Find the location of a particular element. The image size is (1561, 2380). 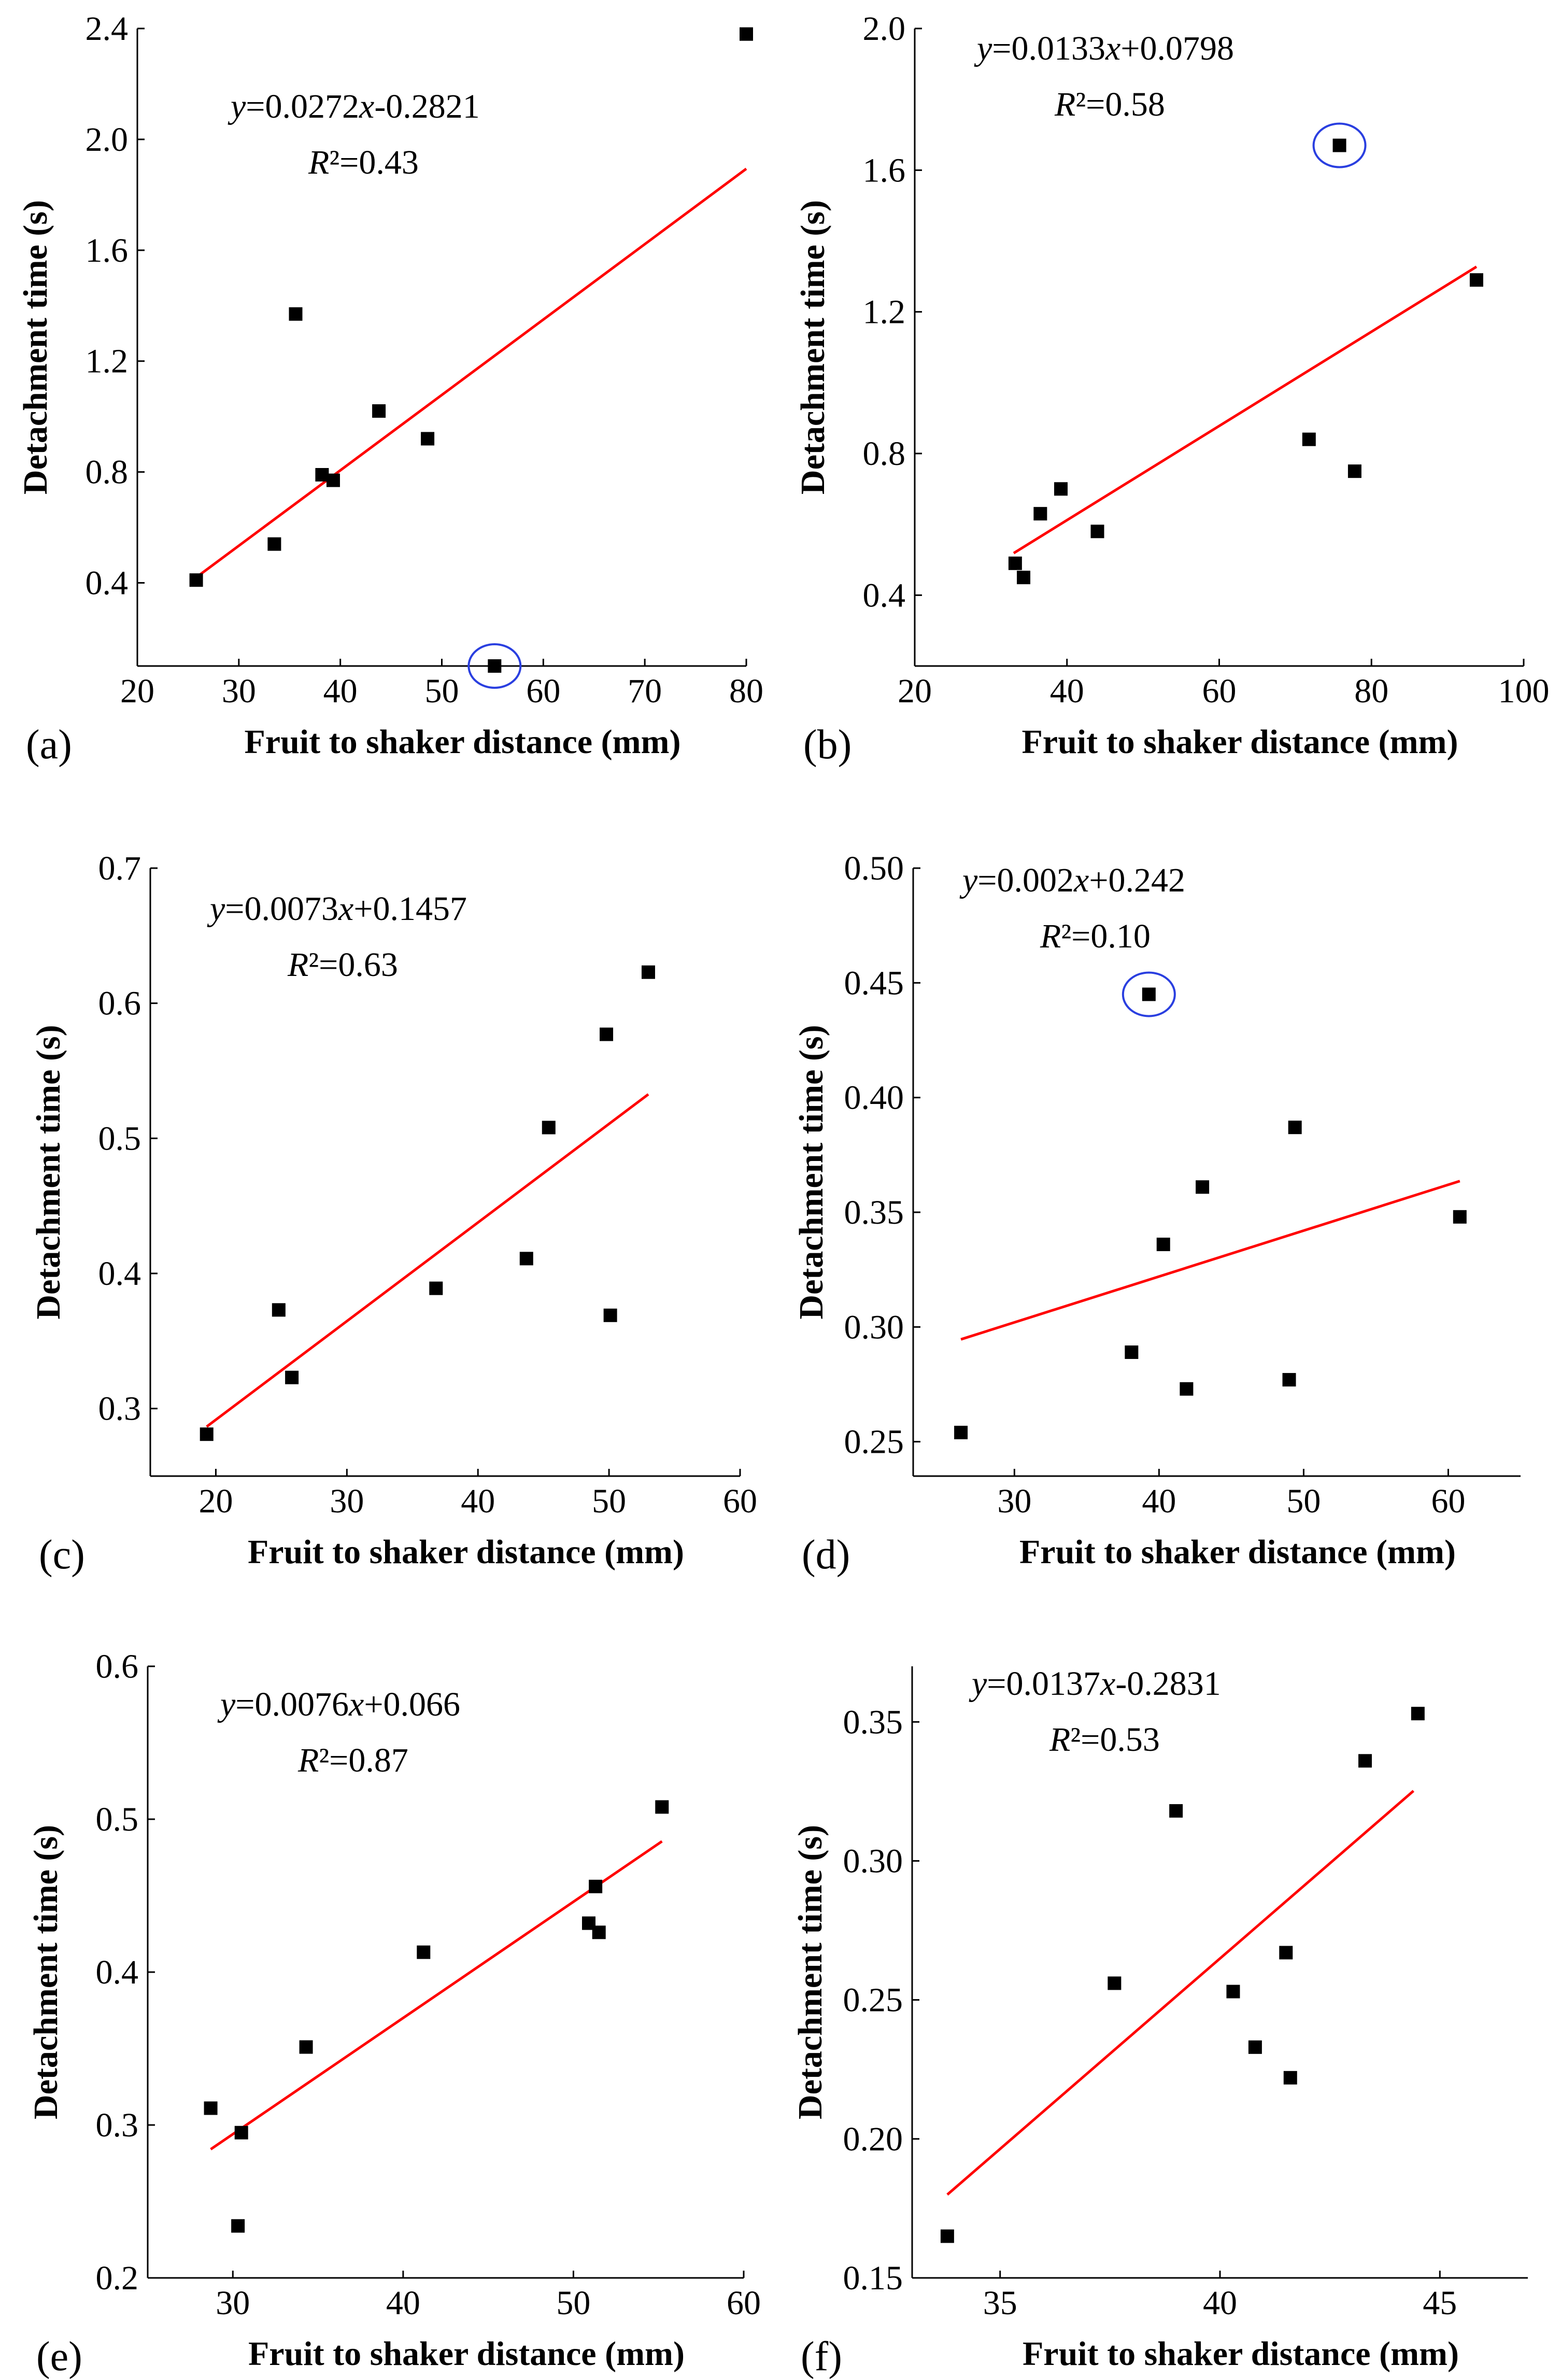

y-tick-label: 0.45 is located at coordinates (874, 983).